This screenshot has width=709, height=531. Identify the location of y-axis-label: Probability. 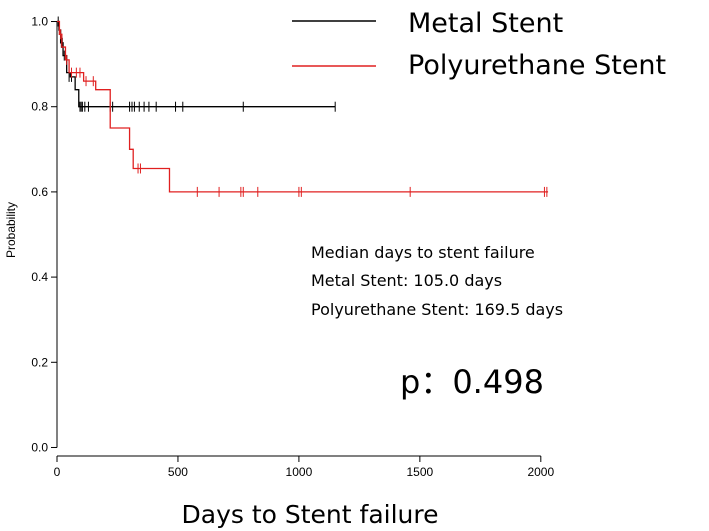
(11, 230).